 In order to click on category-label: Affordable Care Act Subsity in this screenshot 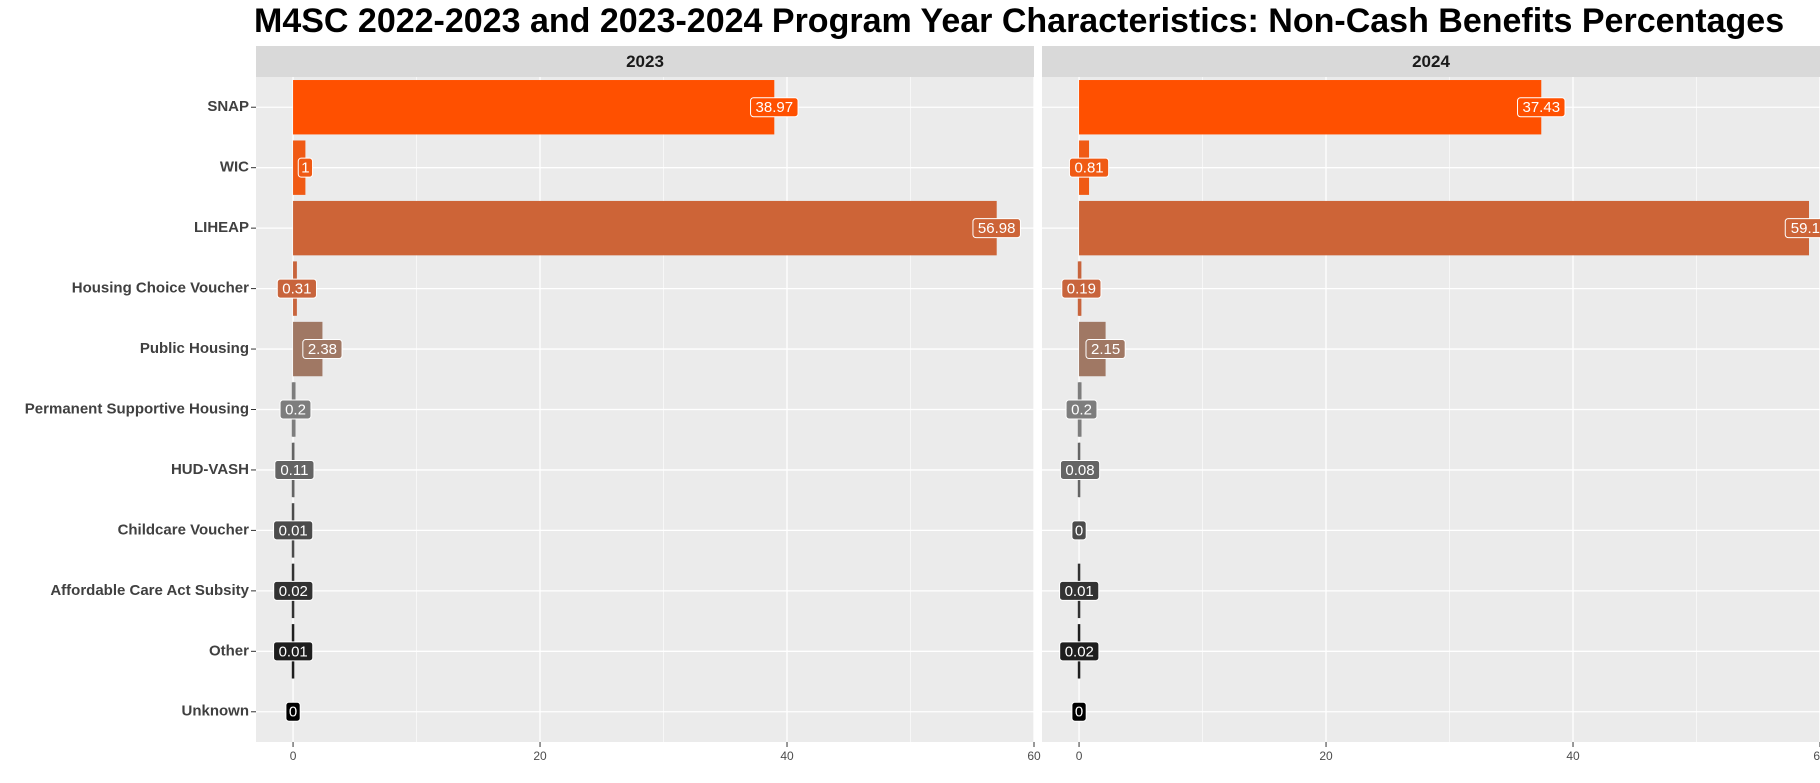, I will do `click(149, 590)`.